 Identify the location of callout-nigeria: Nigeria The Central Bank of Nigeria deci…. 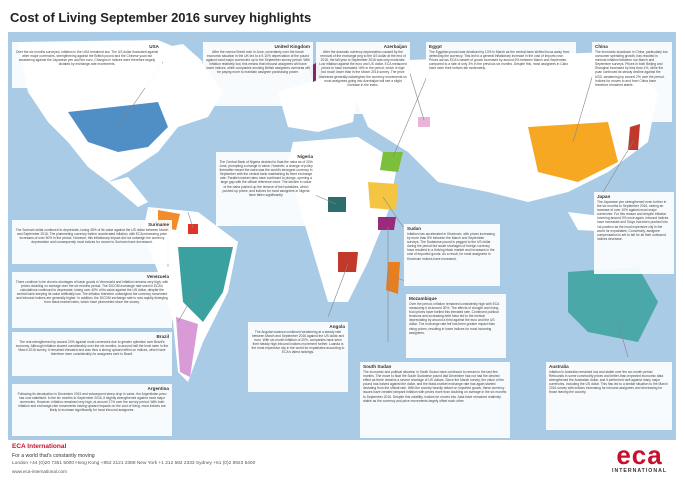
(266, 189).